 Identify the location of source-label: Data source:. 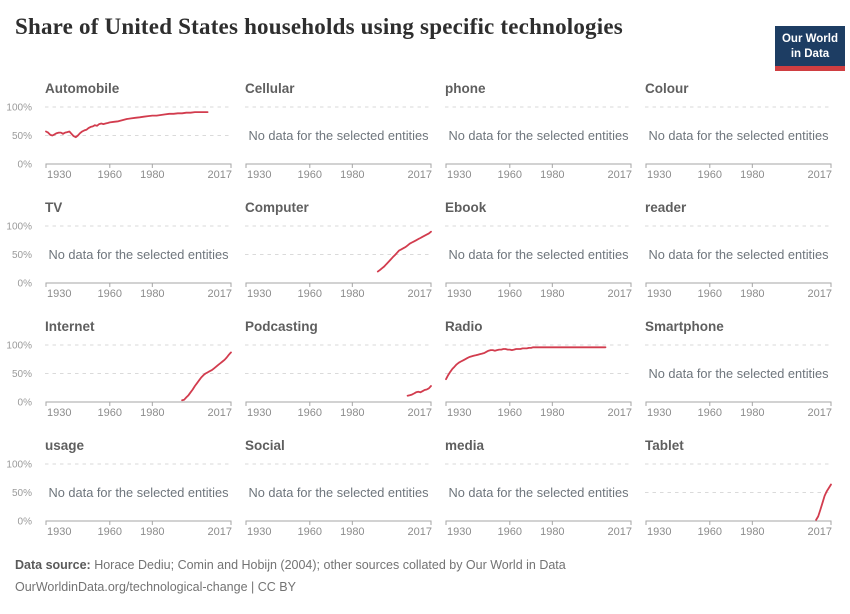
(53, 565).